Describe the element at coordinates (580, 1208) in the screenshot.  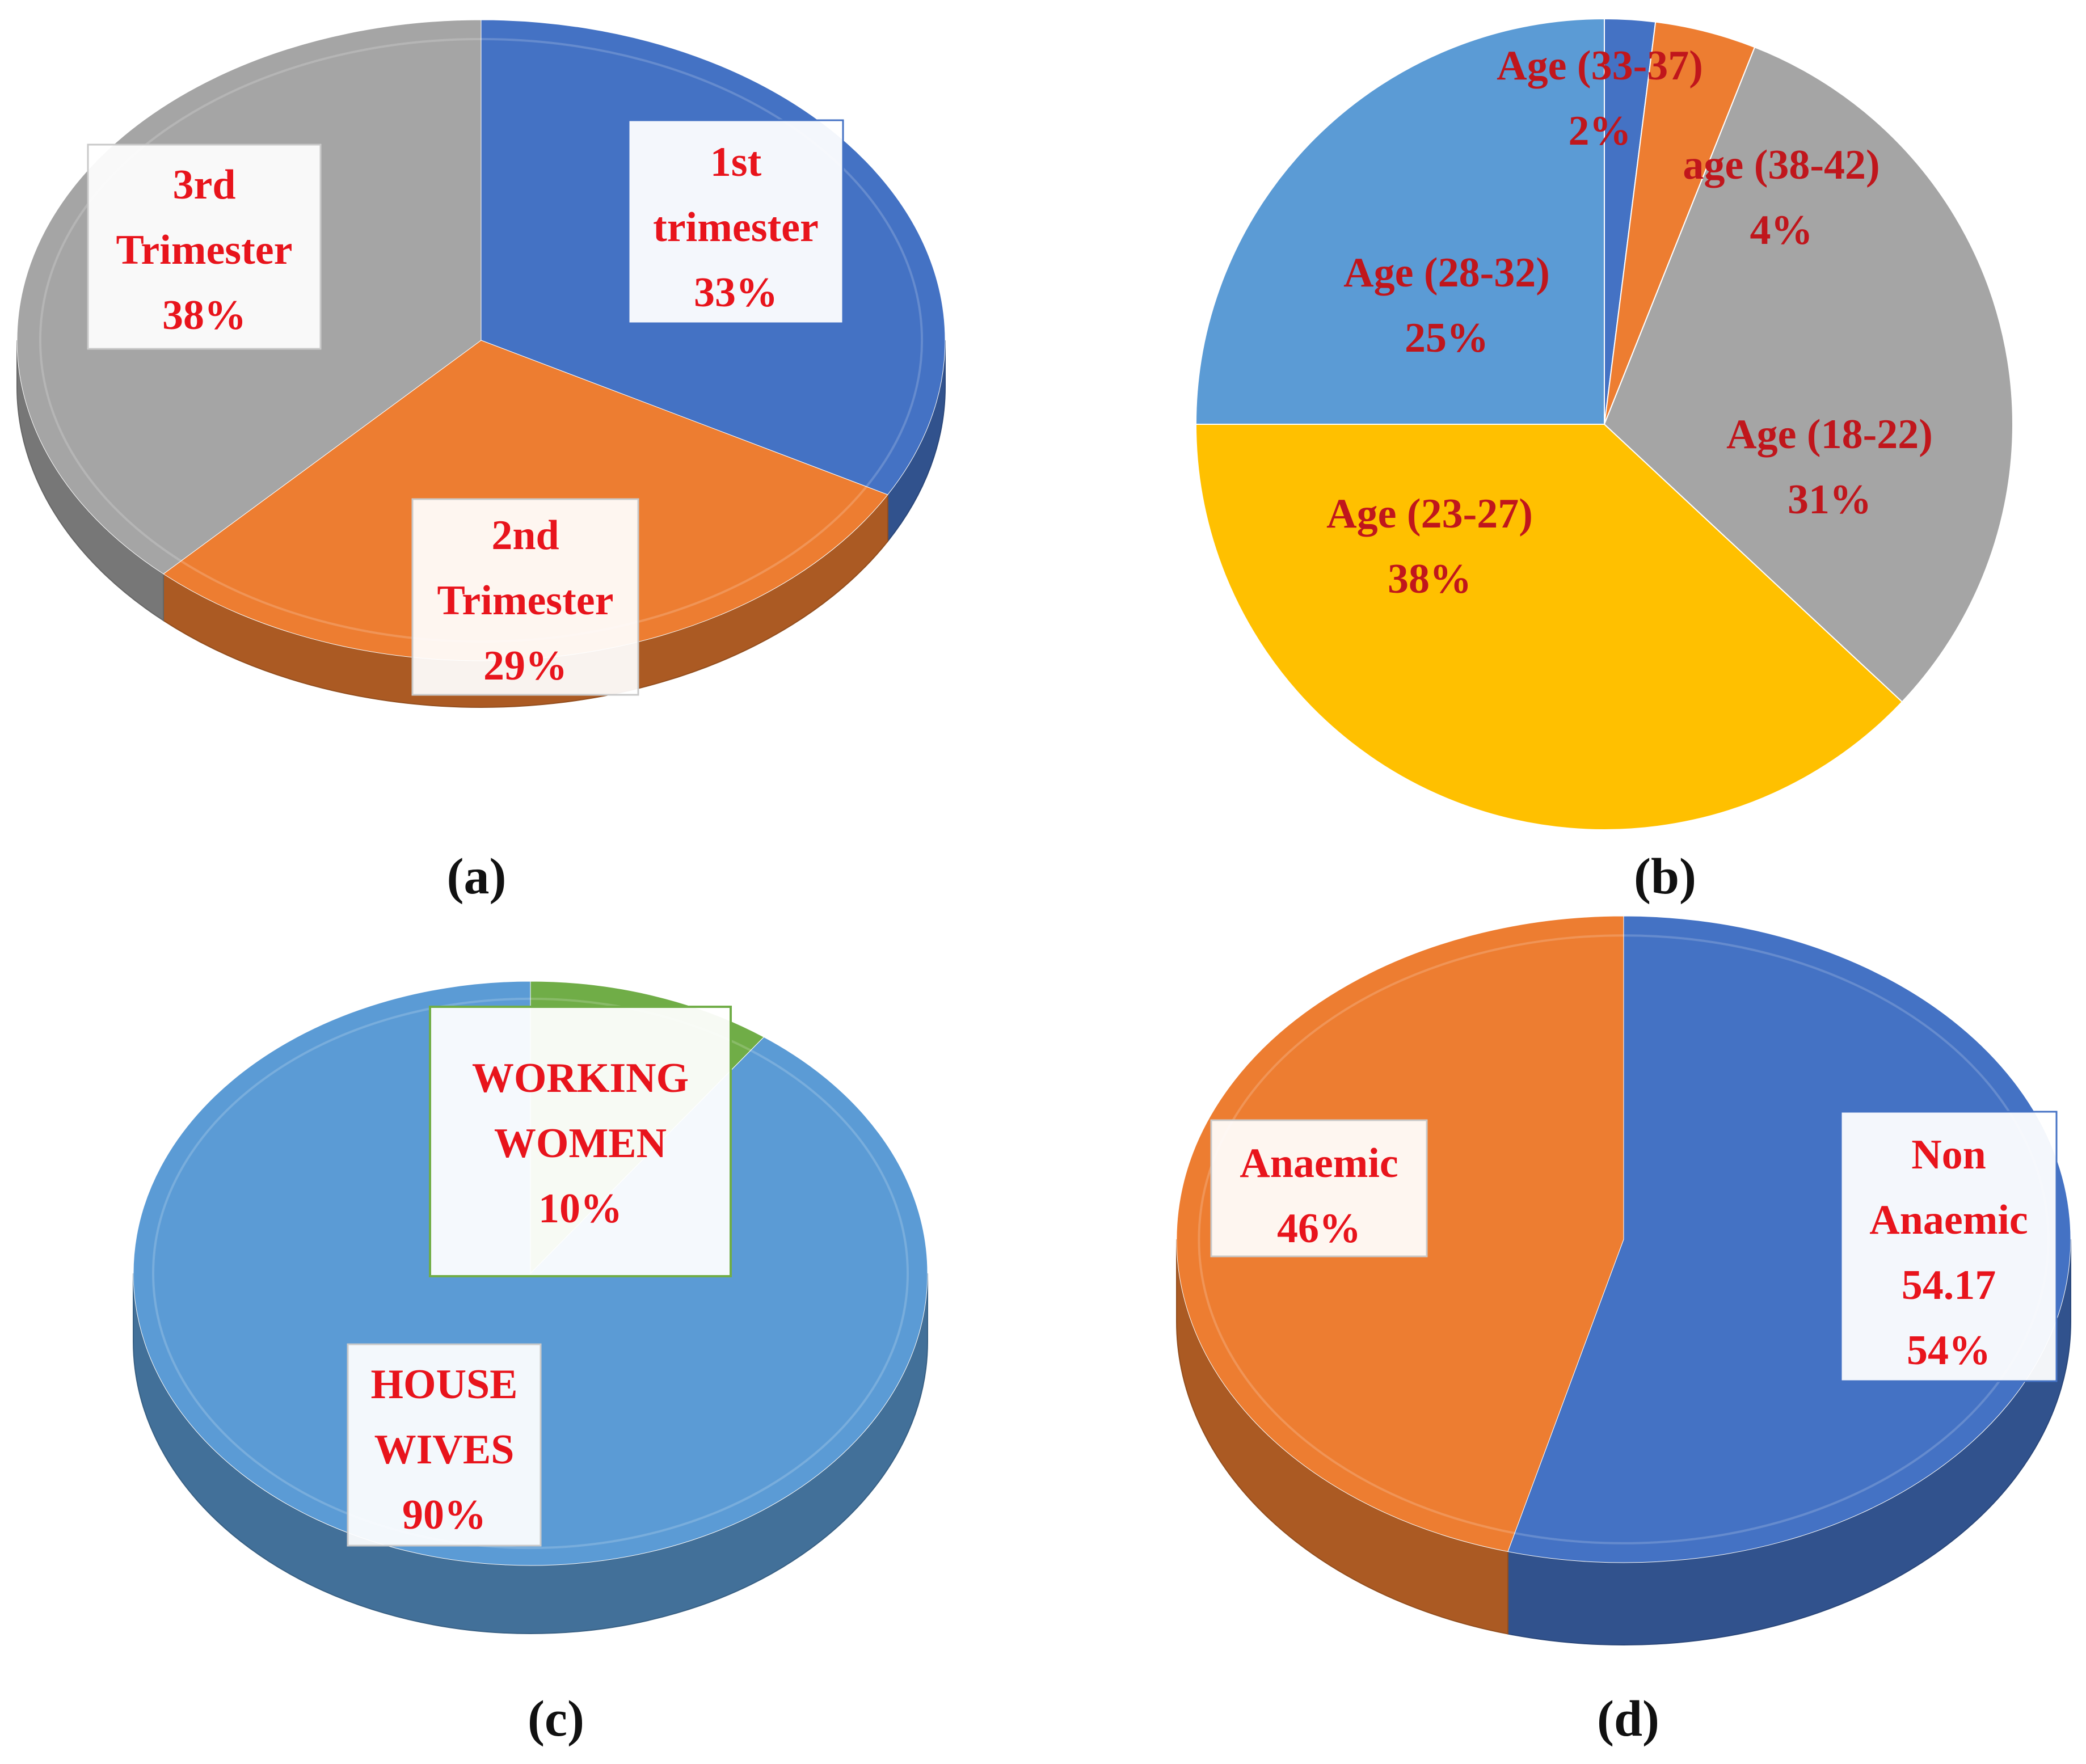
I see `label-value: 10%` at that location.